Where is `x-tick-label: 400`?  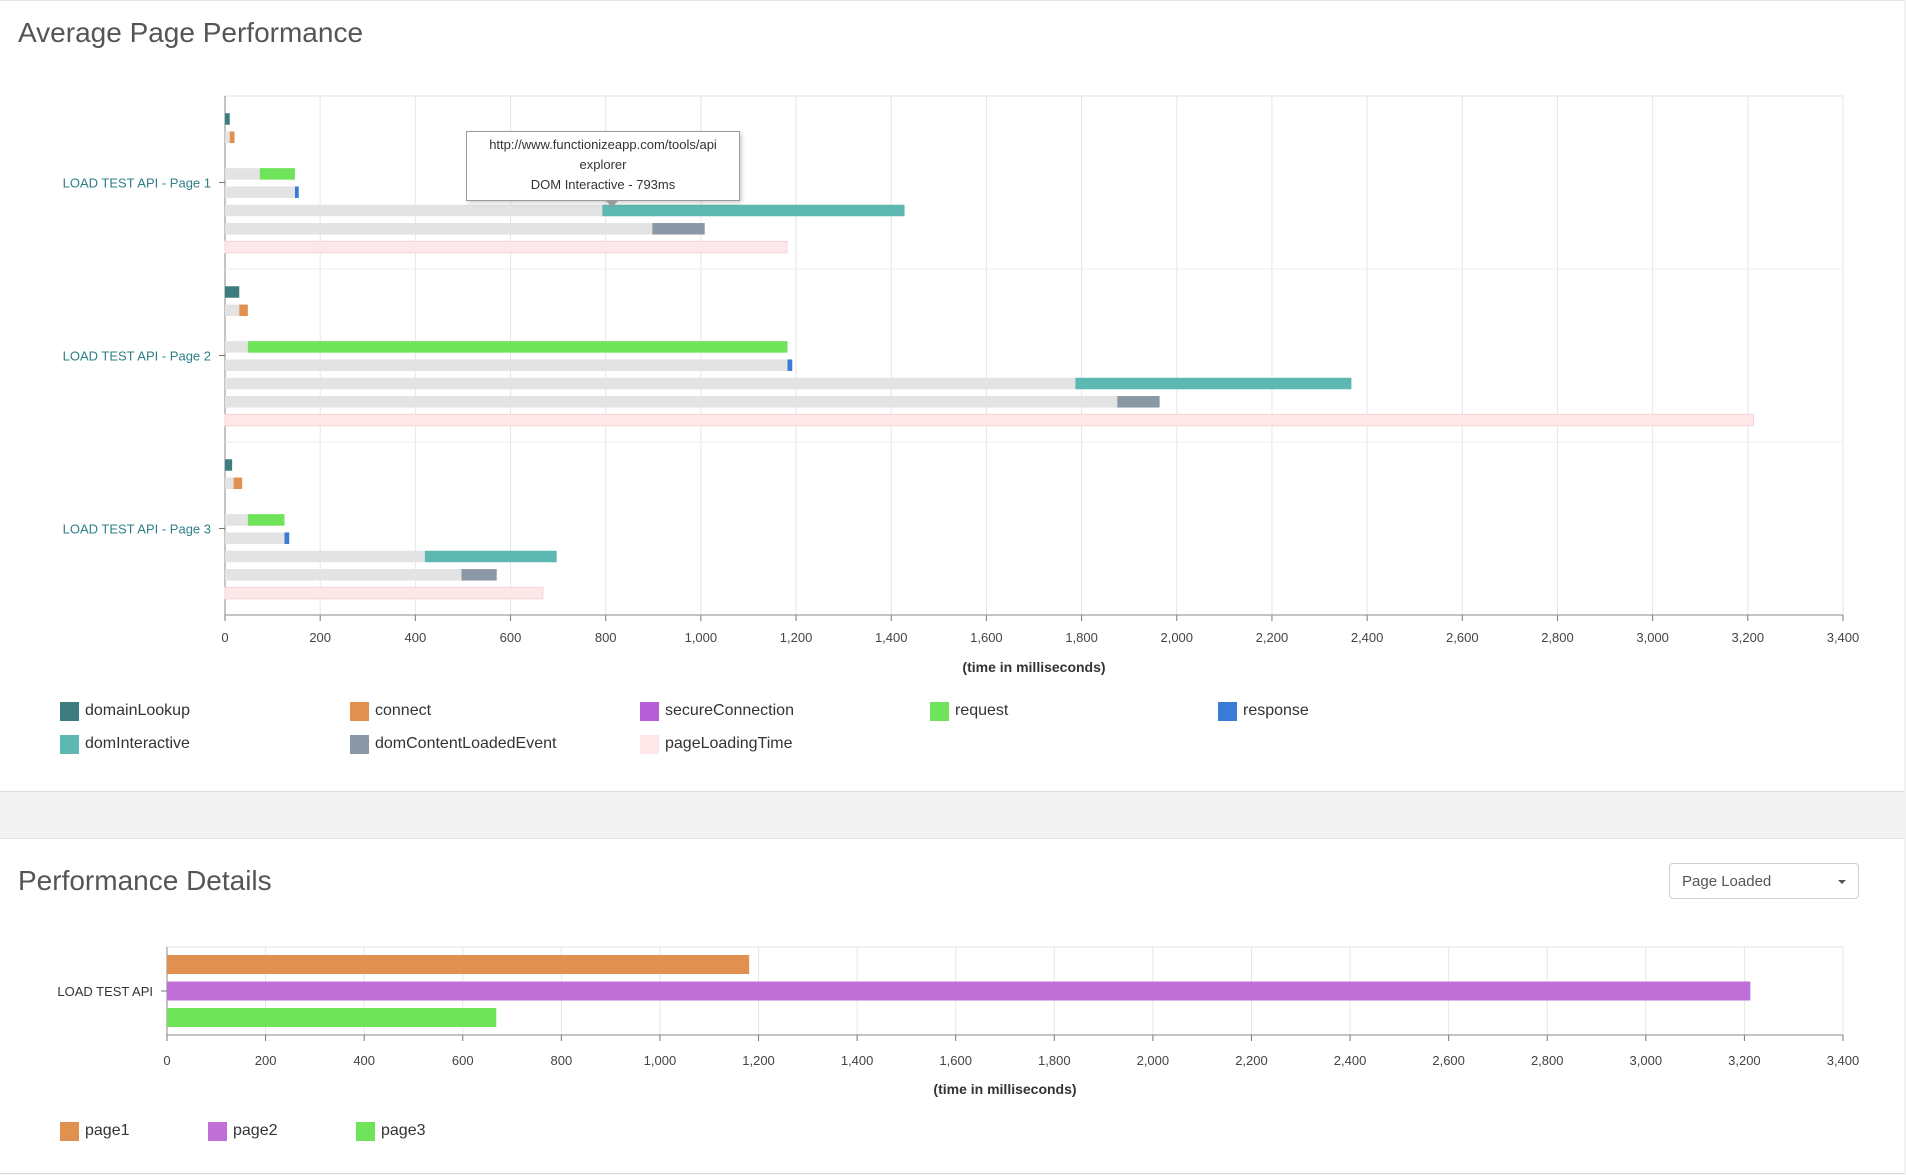
x-tick-label: 400 is located at coordinates (416, 637).